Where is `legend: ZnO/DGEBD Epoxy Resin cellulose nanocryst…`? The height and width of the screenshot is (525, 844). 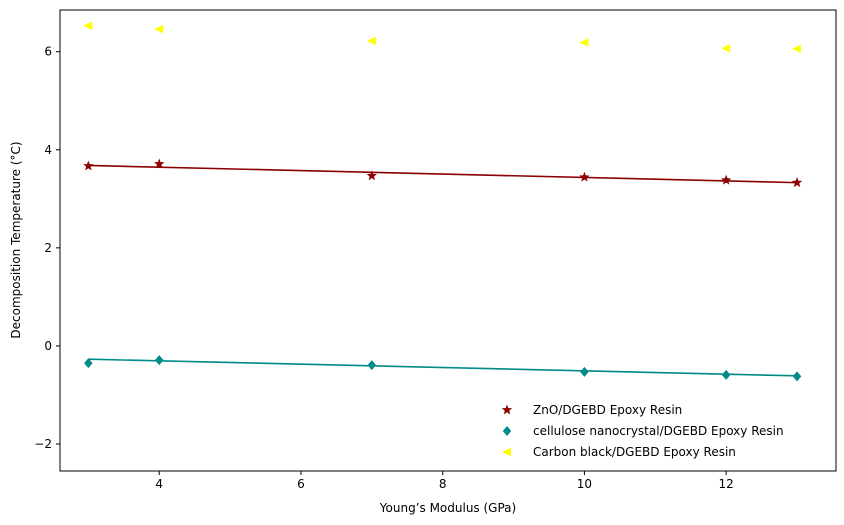
legend: ZnO/DGEBD Epoxy Resin cellulose nanocryst… is located at coordinates (642, 431).